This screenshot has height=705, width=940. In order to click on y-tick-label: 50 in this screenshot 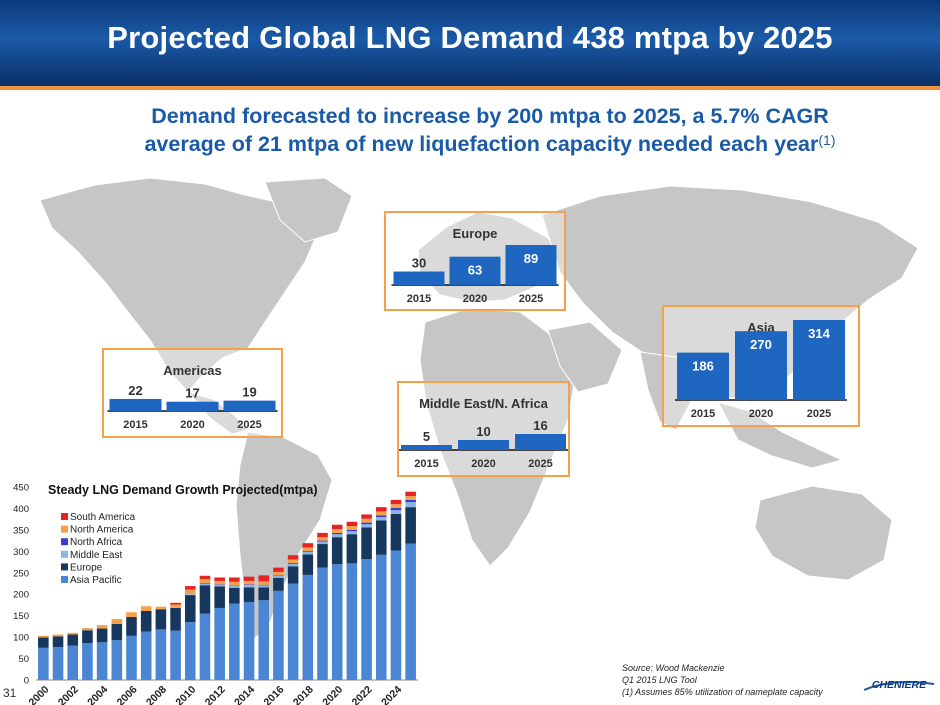, I will do `click(23, 659)`.